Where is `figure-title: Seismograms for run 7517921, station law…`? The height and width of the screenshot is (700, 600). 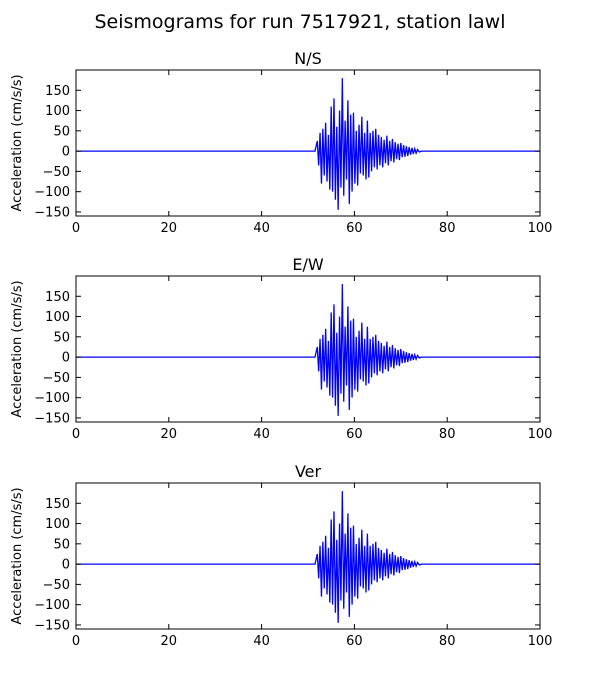
figure-title: Seismograms for run 7517921, station law… is located at coordinates (300, 22).